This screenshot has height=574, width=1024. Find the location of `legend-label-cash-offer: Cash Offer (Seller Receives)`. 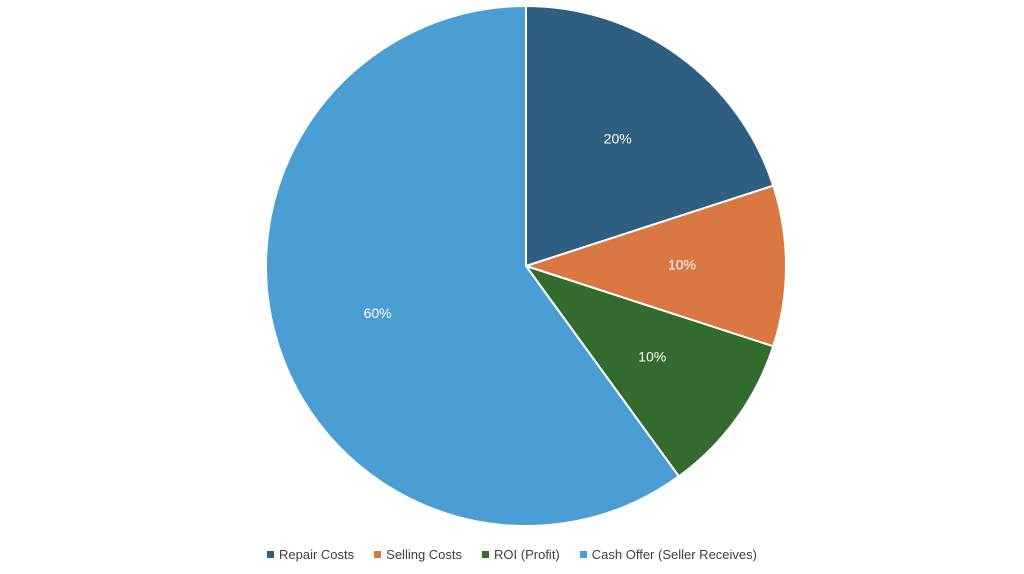

legend-label-cash-offer: Cash Offer (Seller Receives) is located at coordinates (674, 554).